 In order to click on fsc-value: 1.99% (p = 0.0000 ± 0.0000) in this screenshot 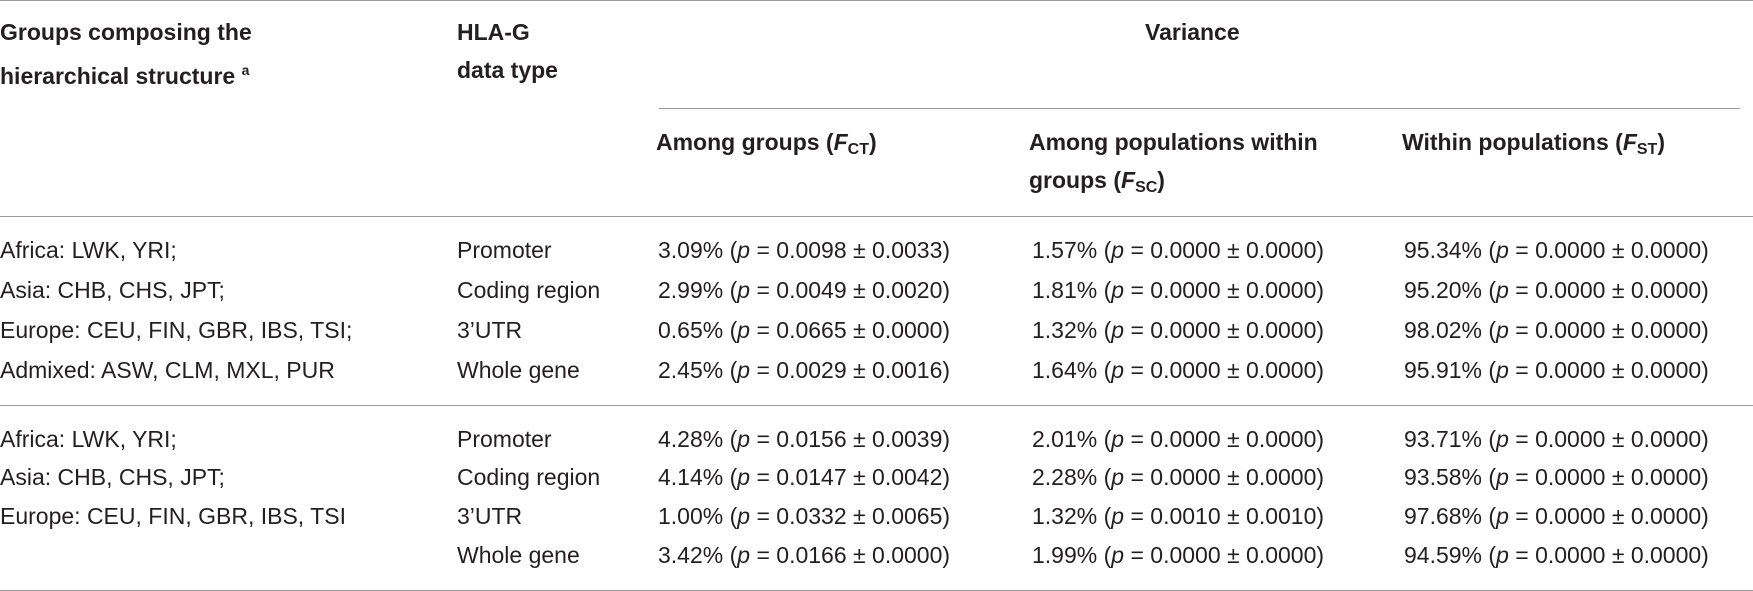, I will do `click(1178, 555)`.